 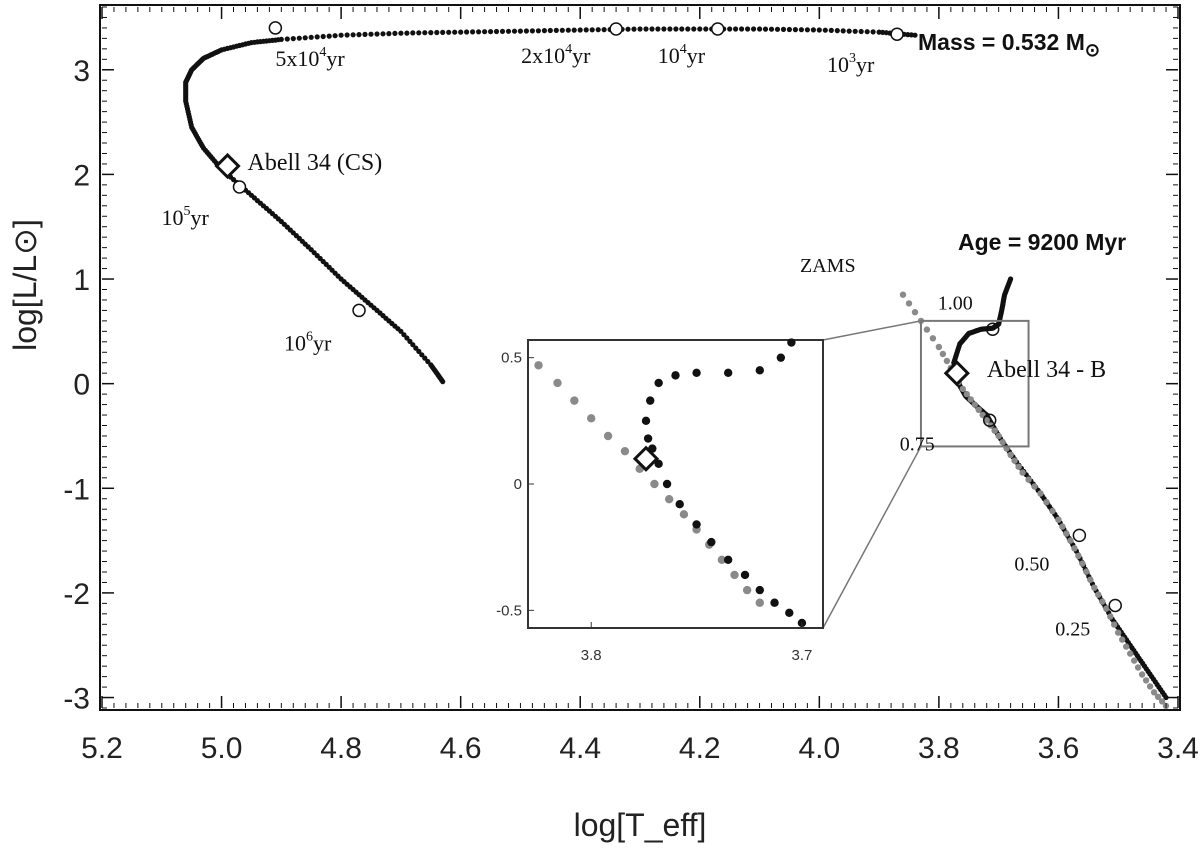 What do you see at coordinates (1009, 44) in the screenshot?
I see `mass-annotation: Mass = 0.532 M⊙` at bounding box center [1009, 44].